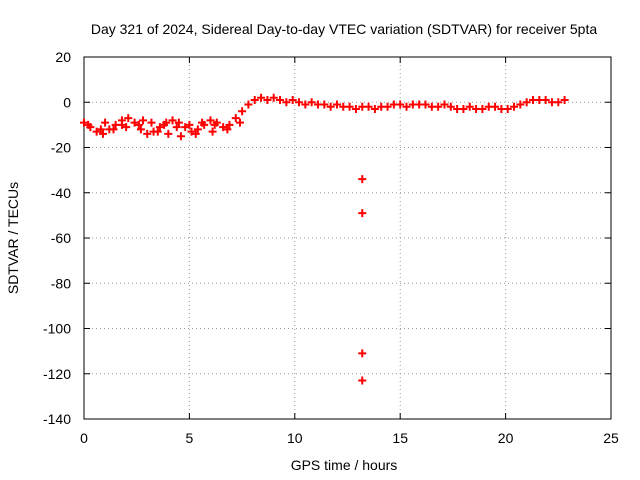 Image resolution: width=640 pixels, height=480 pixels. Describe the element at coordinates (57, 374) in the screenshot. I see `y-tick-label: -120` at that location.